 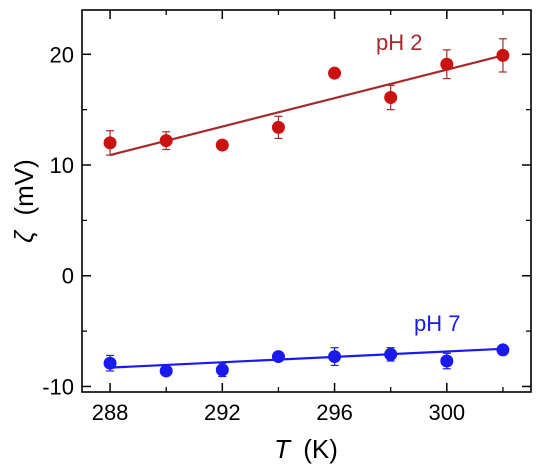 What do you see at coordinates (437, 323) in the screenshot?
I see `series-label-ph7: pH 7` at bounding box center [437, 323].